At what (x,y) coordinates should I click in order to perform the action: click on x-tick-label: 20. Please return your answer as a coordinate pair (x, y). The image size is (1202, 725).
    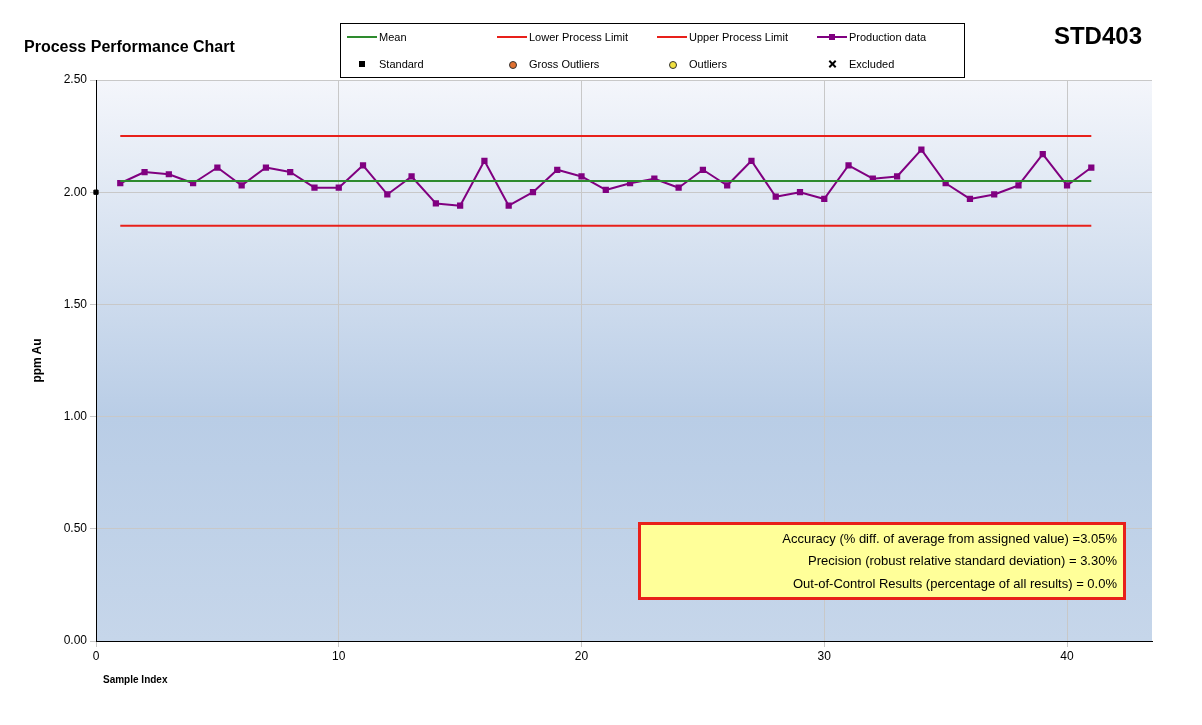
    Looking at the image, I should click on (581, 655).